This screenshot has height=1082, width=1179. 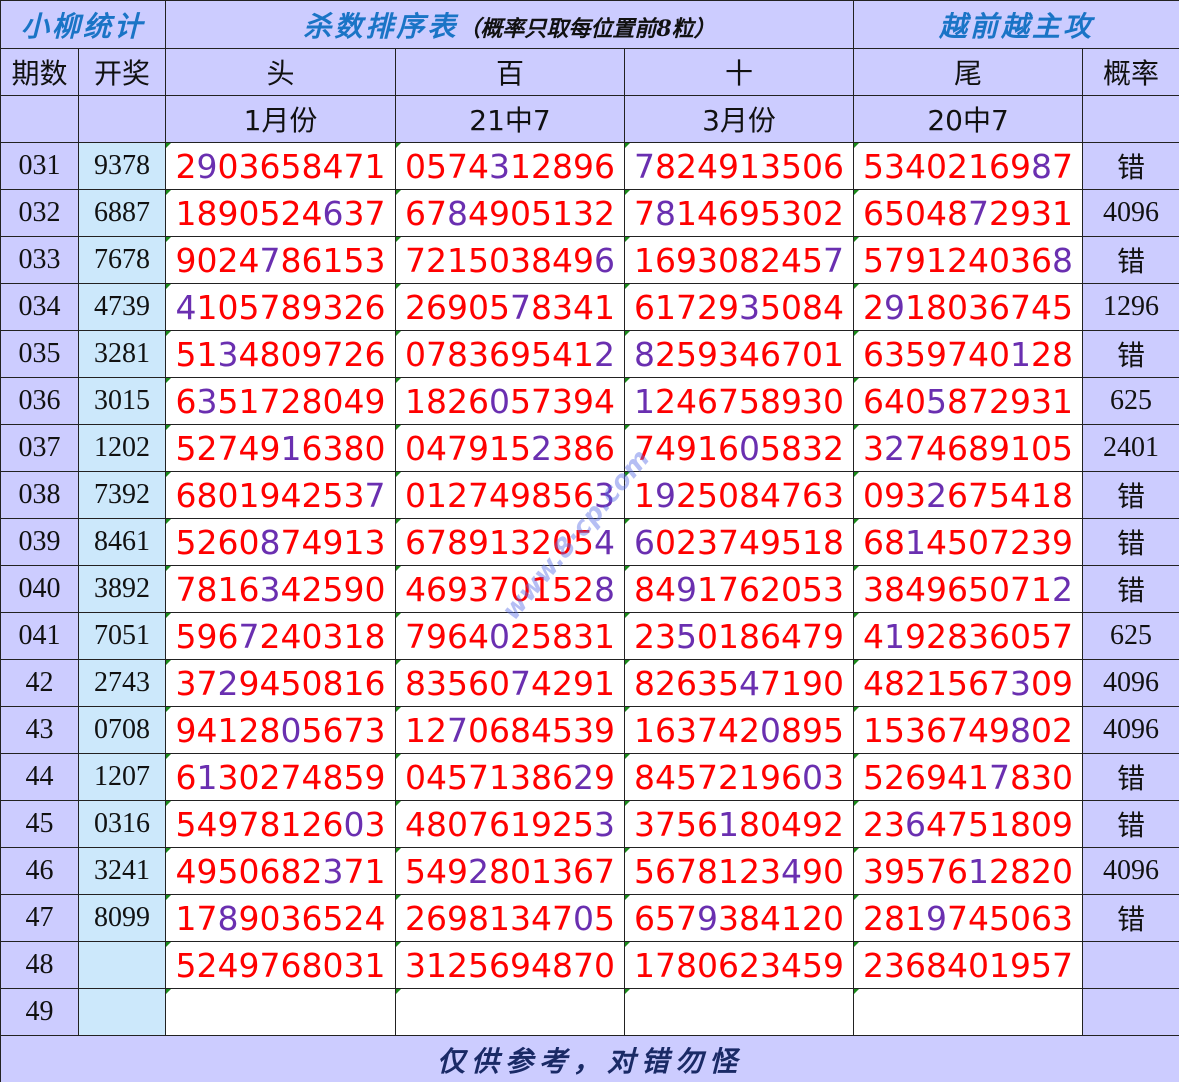 What do you see at coordinates (122, 260) in the screenshot?
I see `draw-result: 7678` at bounding box center [122, 260].